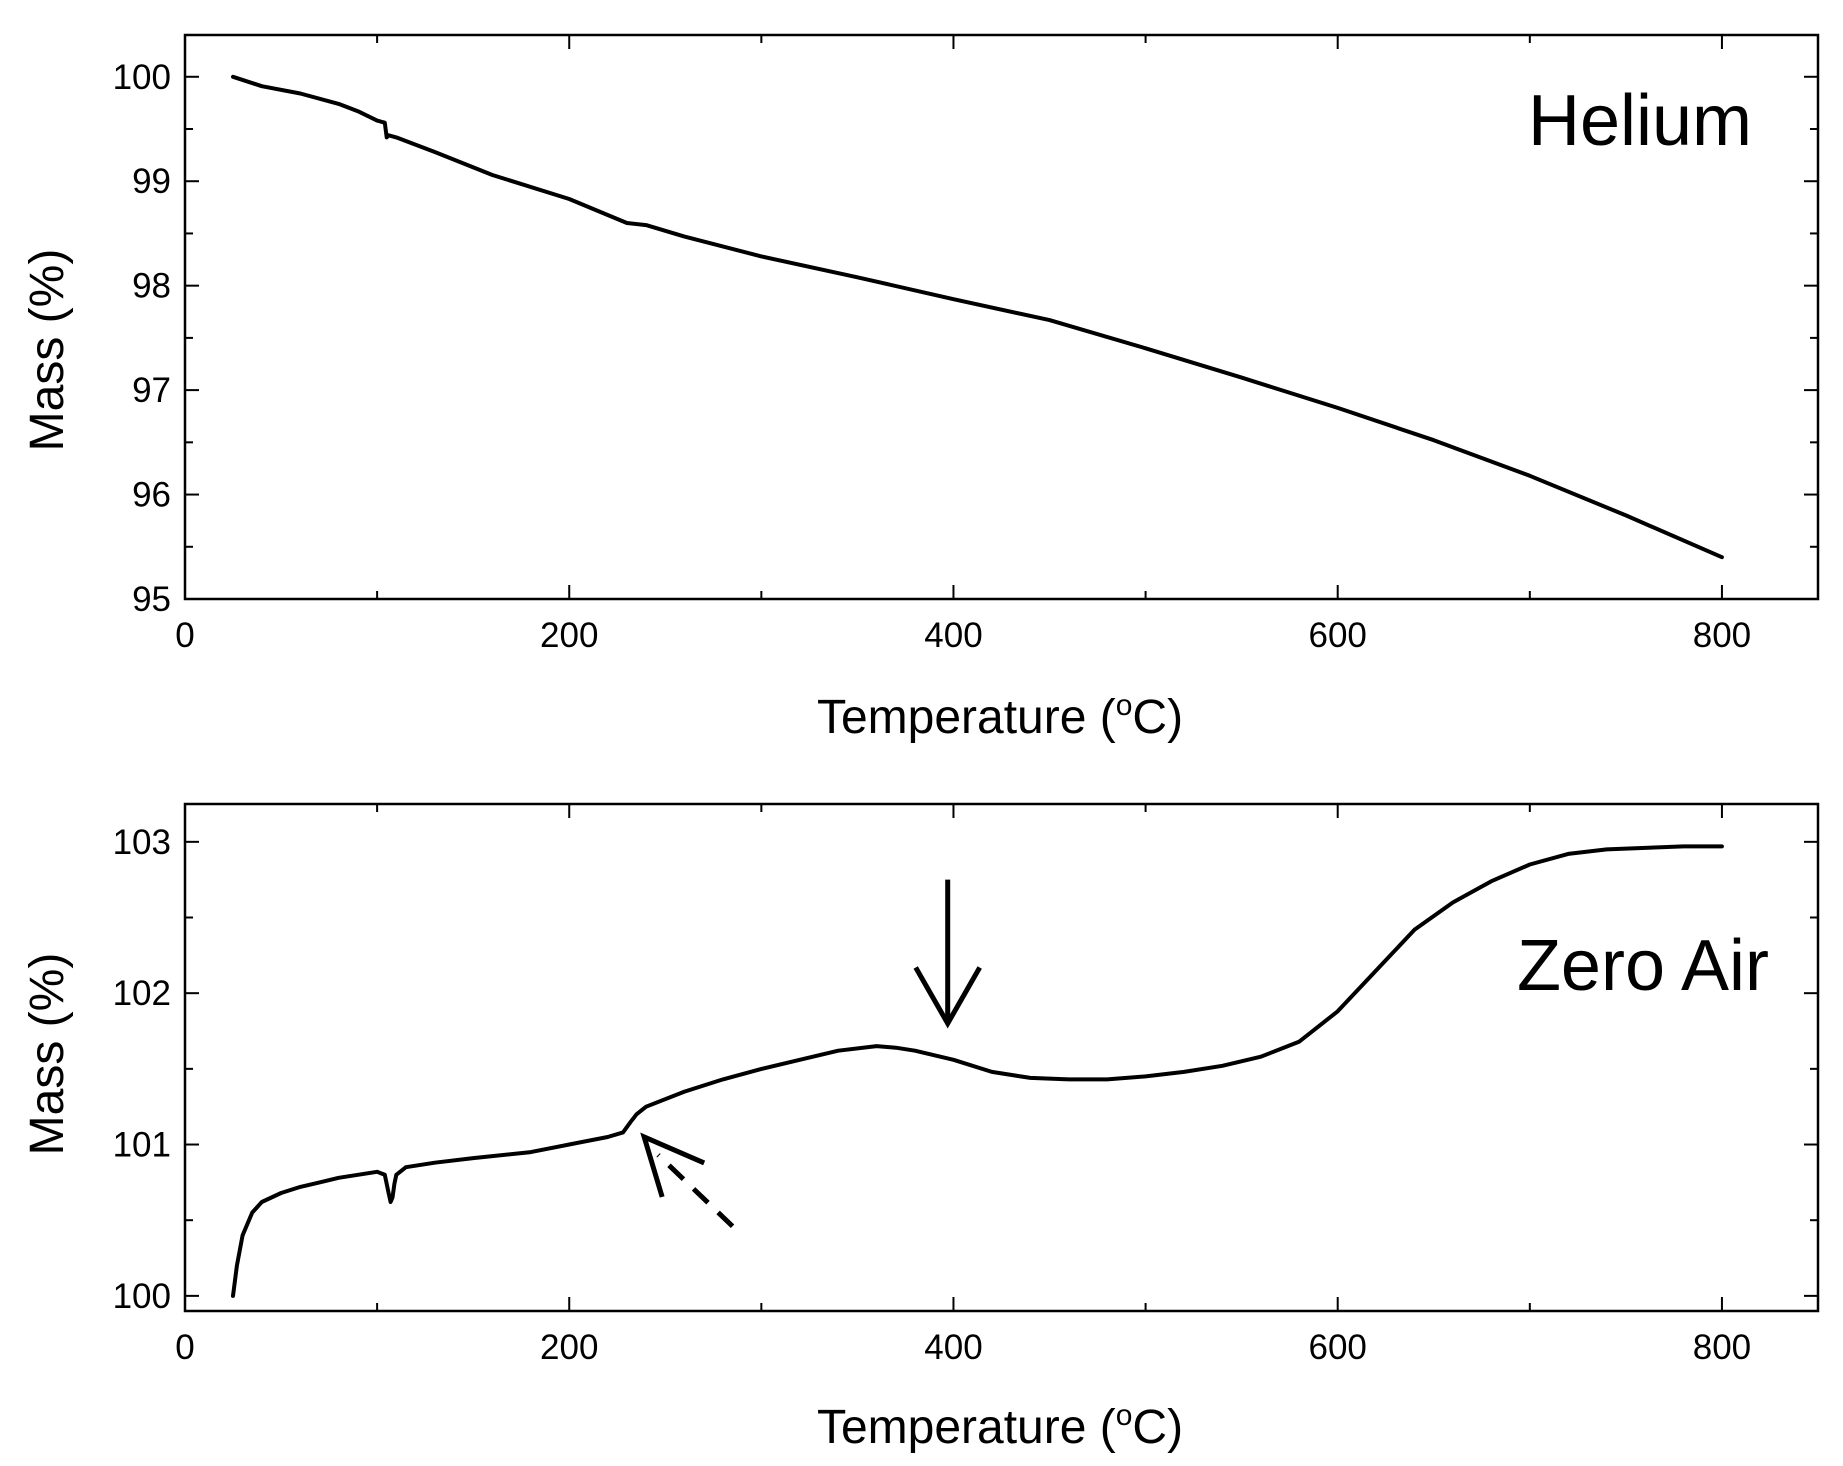  I want to click on zero-air-y-tick-label: 100, so click(142, 1296).